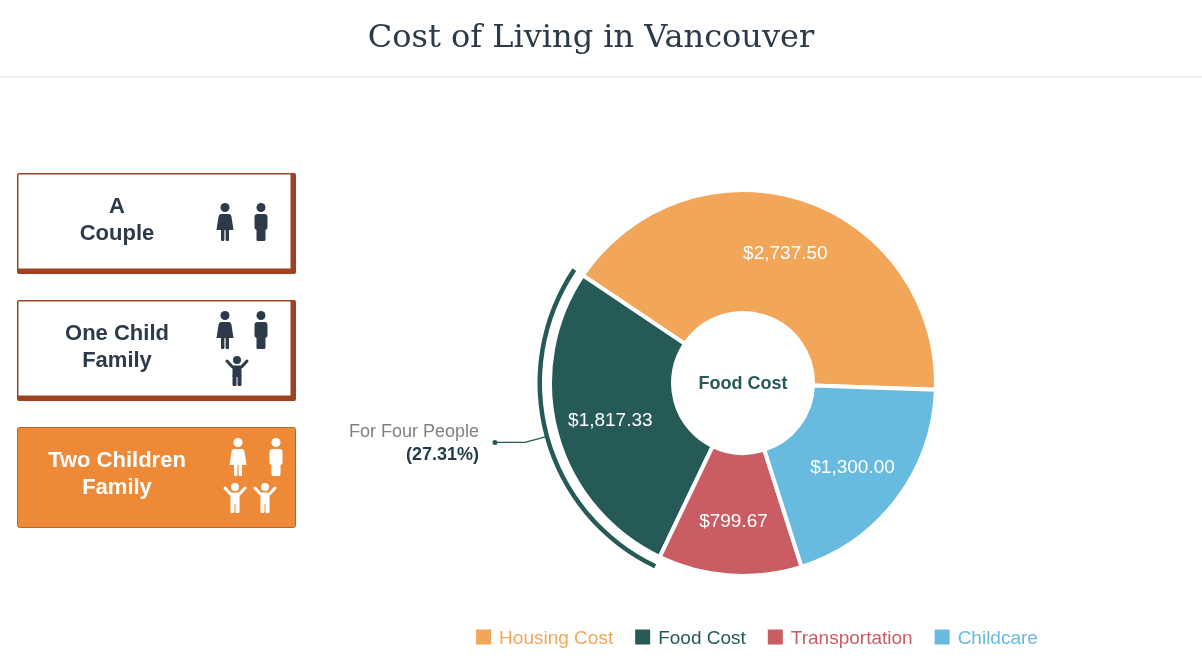 Image resolution: width=1202 pixels, height=667 pixels. Describe the element at coordinates (851, 637) in the screenshot. I see `legend-label: Transportation` at that location.